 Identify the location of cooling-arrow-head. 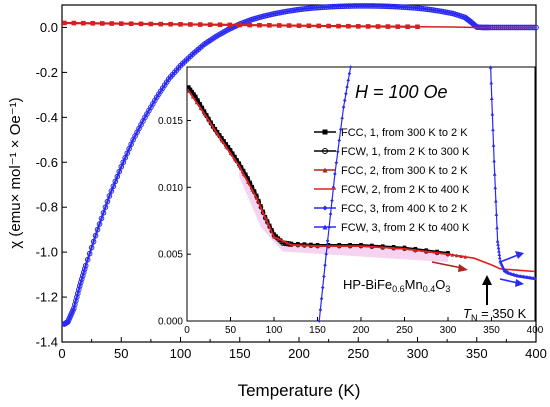
(463, 268).